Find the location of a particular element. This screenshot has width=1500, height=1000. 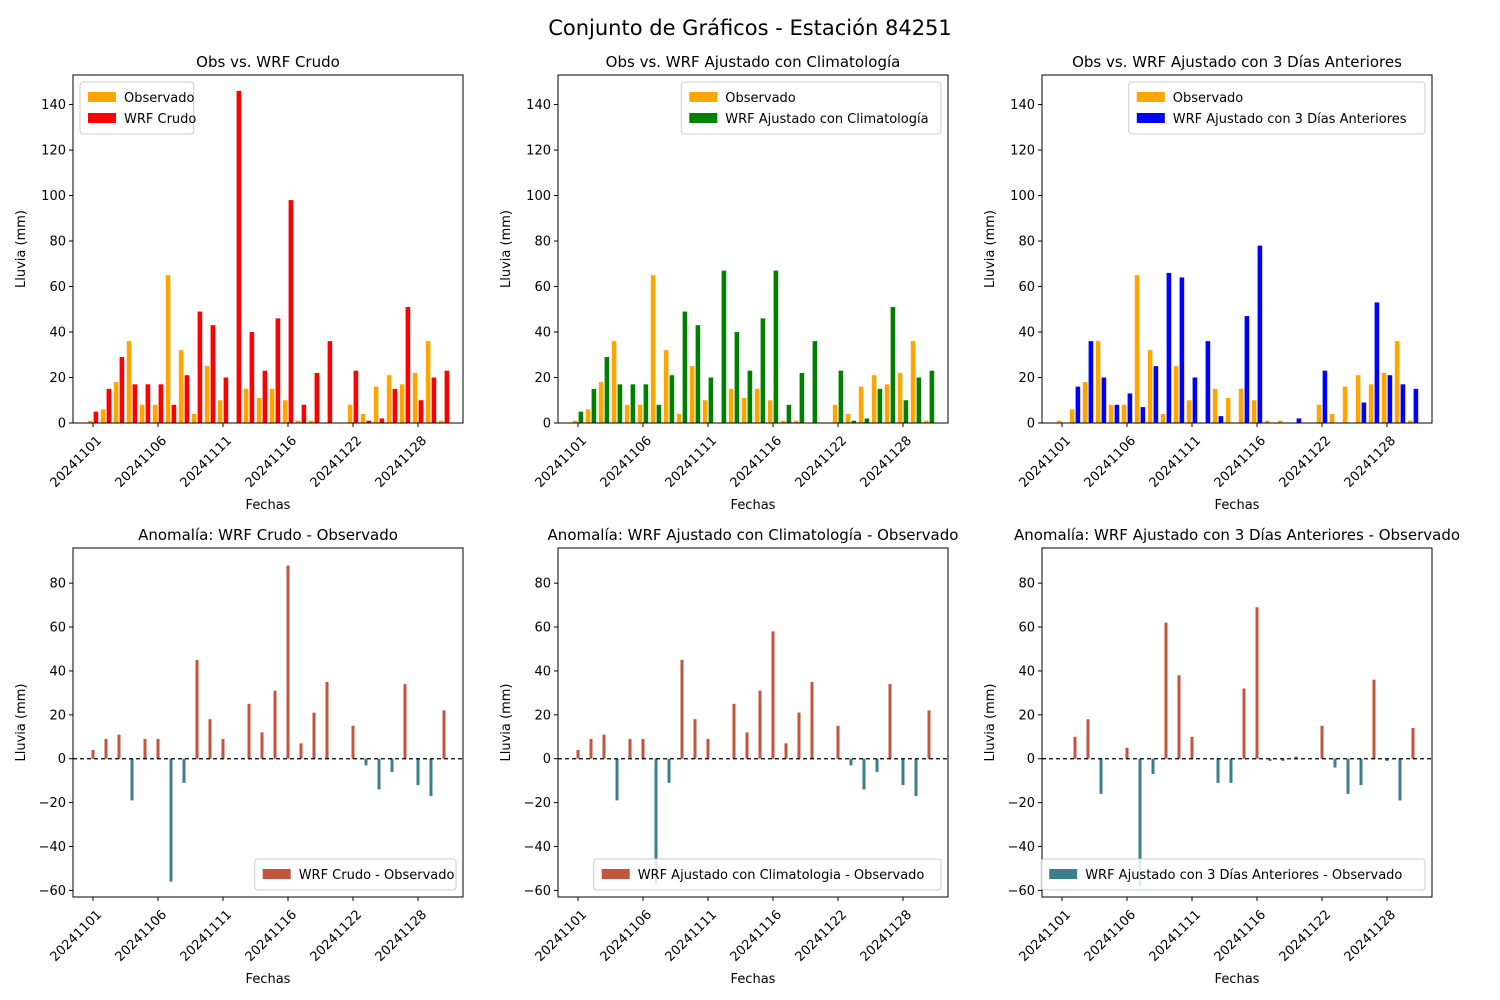

legend-label: WRF Ajustado con 3 Días Anteriores is located at coordinates (1290, 119).